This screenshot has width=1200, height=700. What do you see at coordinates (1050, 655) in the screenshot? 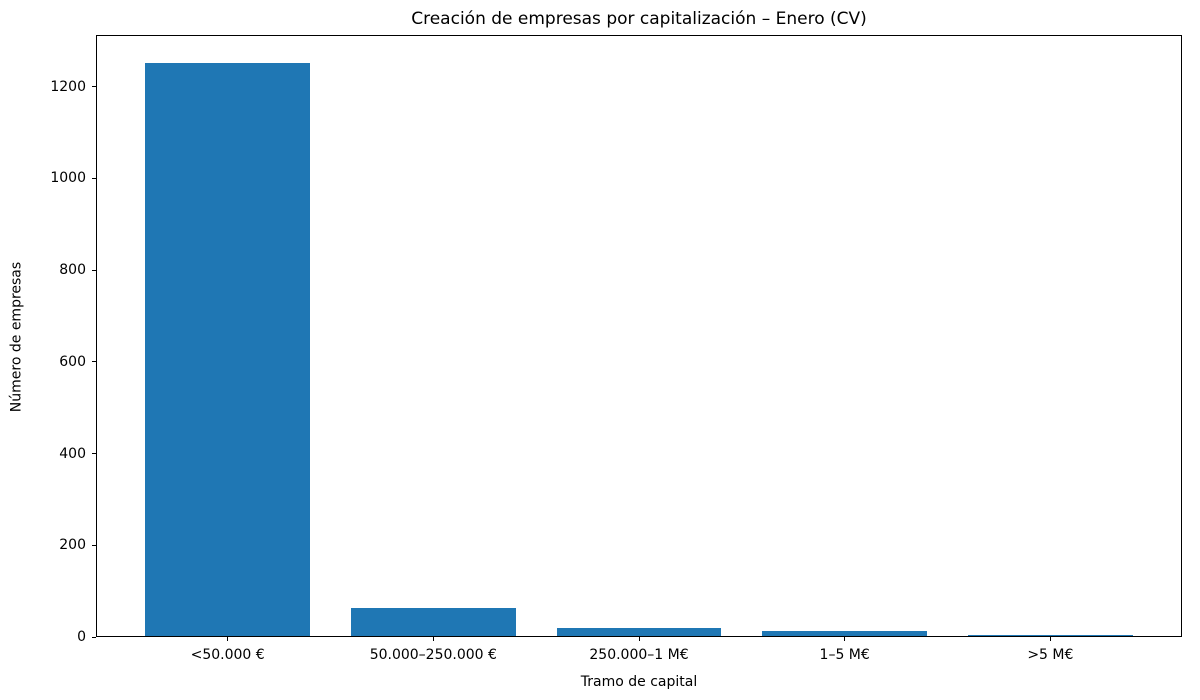
I see `x-tick-label: >5 M€` at bounding box center [1050, 655].